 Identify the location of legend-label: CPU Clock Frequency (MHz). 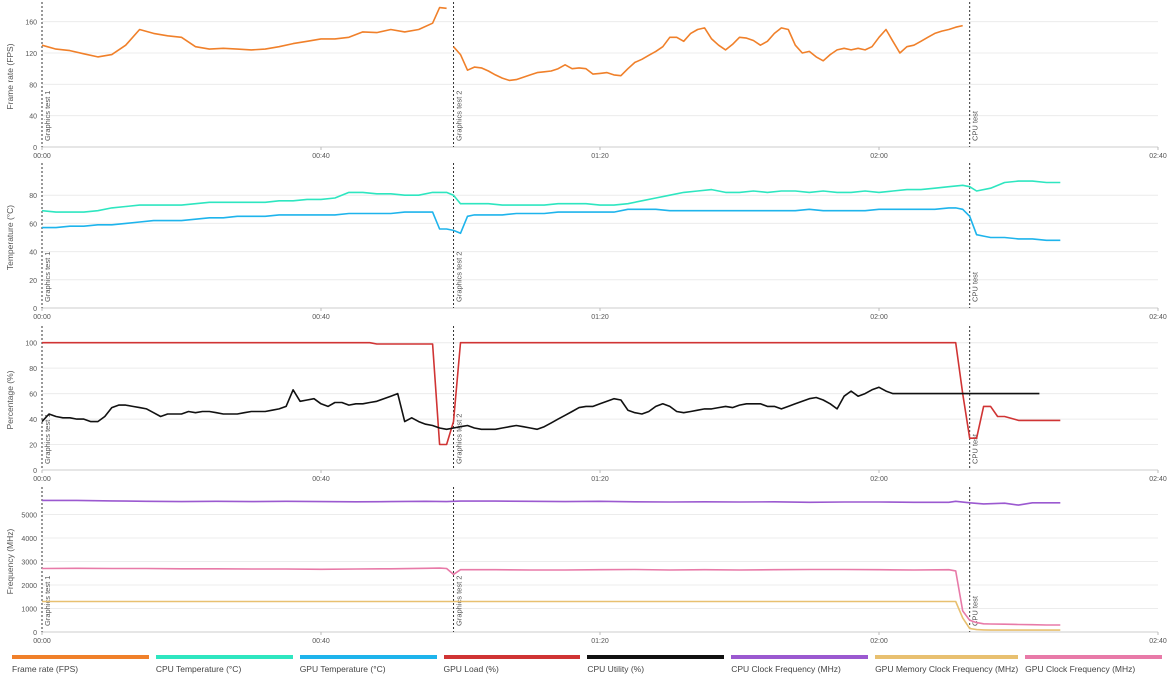
(786, 669).